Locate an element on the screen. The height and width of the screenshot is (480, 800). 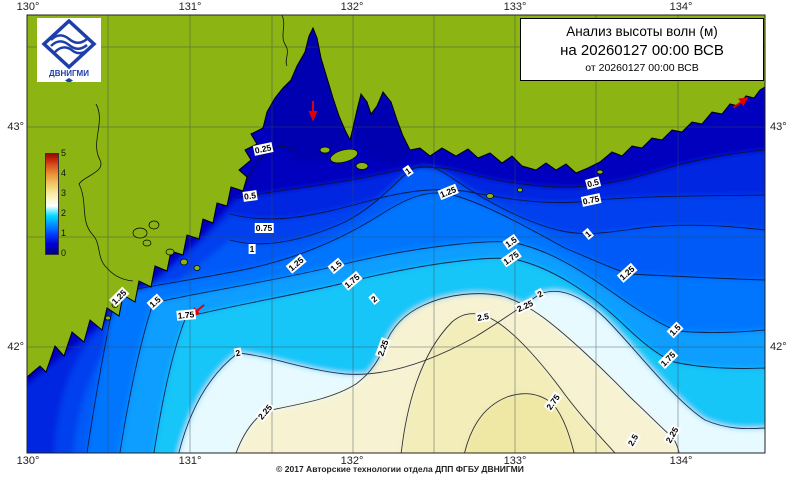
colorbar-tick: 5 is located at coordinates (64, 153).